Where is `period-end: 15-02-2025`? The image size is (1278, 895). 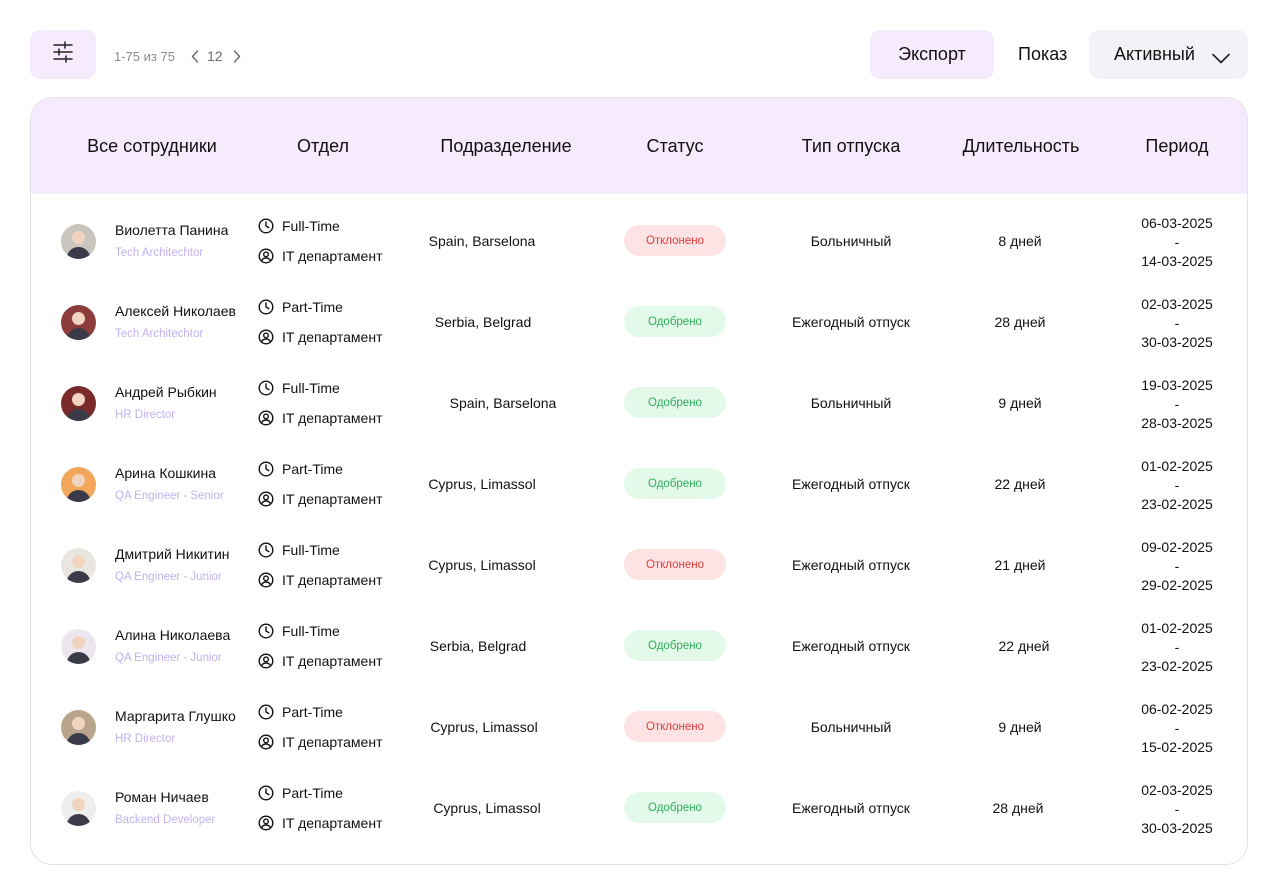 period-end: 15-02-2025 is located at coordinates (1177, 747).